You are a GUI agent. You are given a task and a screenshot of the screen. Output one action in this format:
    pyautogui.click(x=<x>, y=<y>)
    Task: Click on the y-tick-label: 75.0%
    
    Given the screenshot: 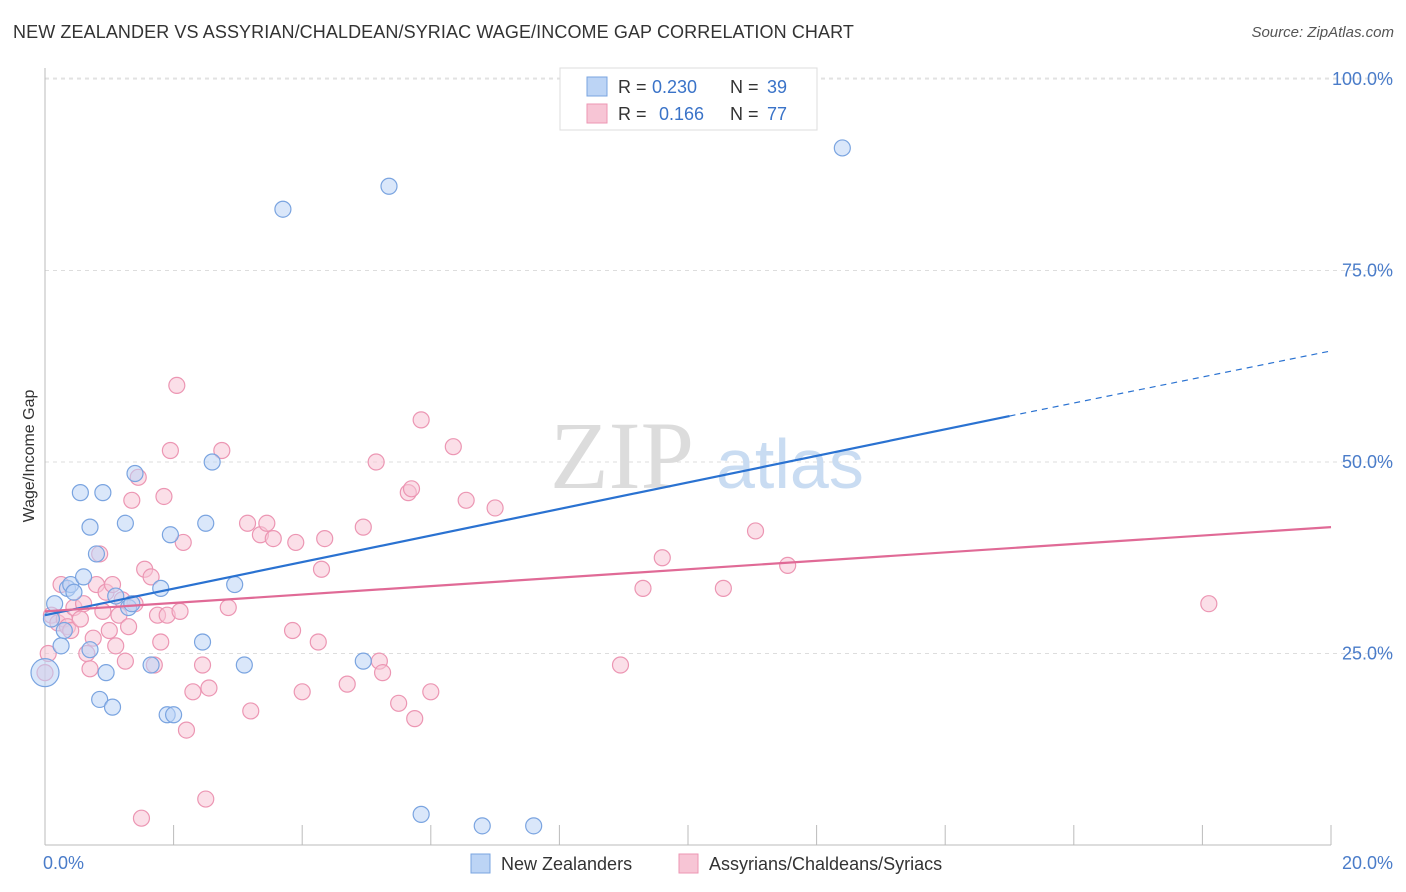 What is the action you would take?
    pyautogui.click(x=1367, y=271)
    